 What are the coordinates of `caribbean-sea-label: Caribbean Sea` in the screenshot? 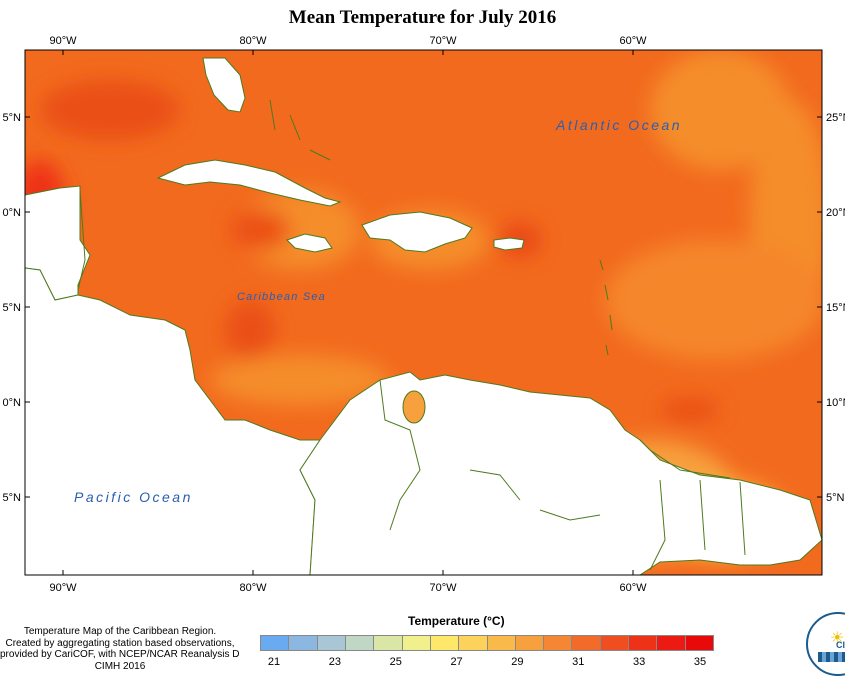 It's located at (281, 297).